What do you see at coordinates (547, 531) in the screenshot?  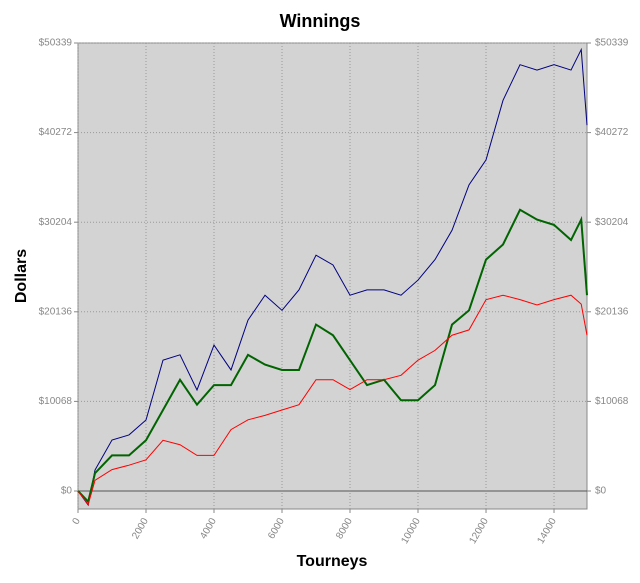 I see `x-tick-label: 14000` at bounding box center [547, 531].